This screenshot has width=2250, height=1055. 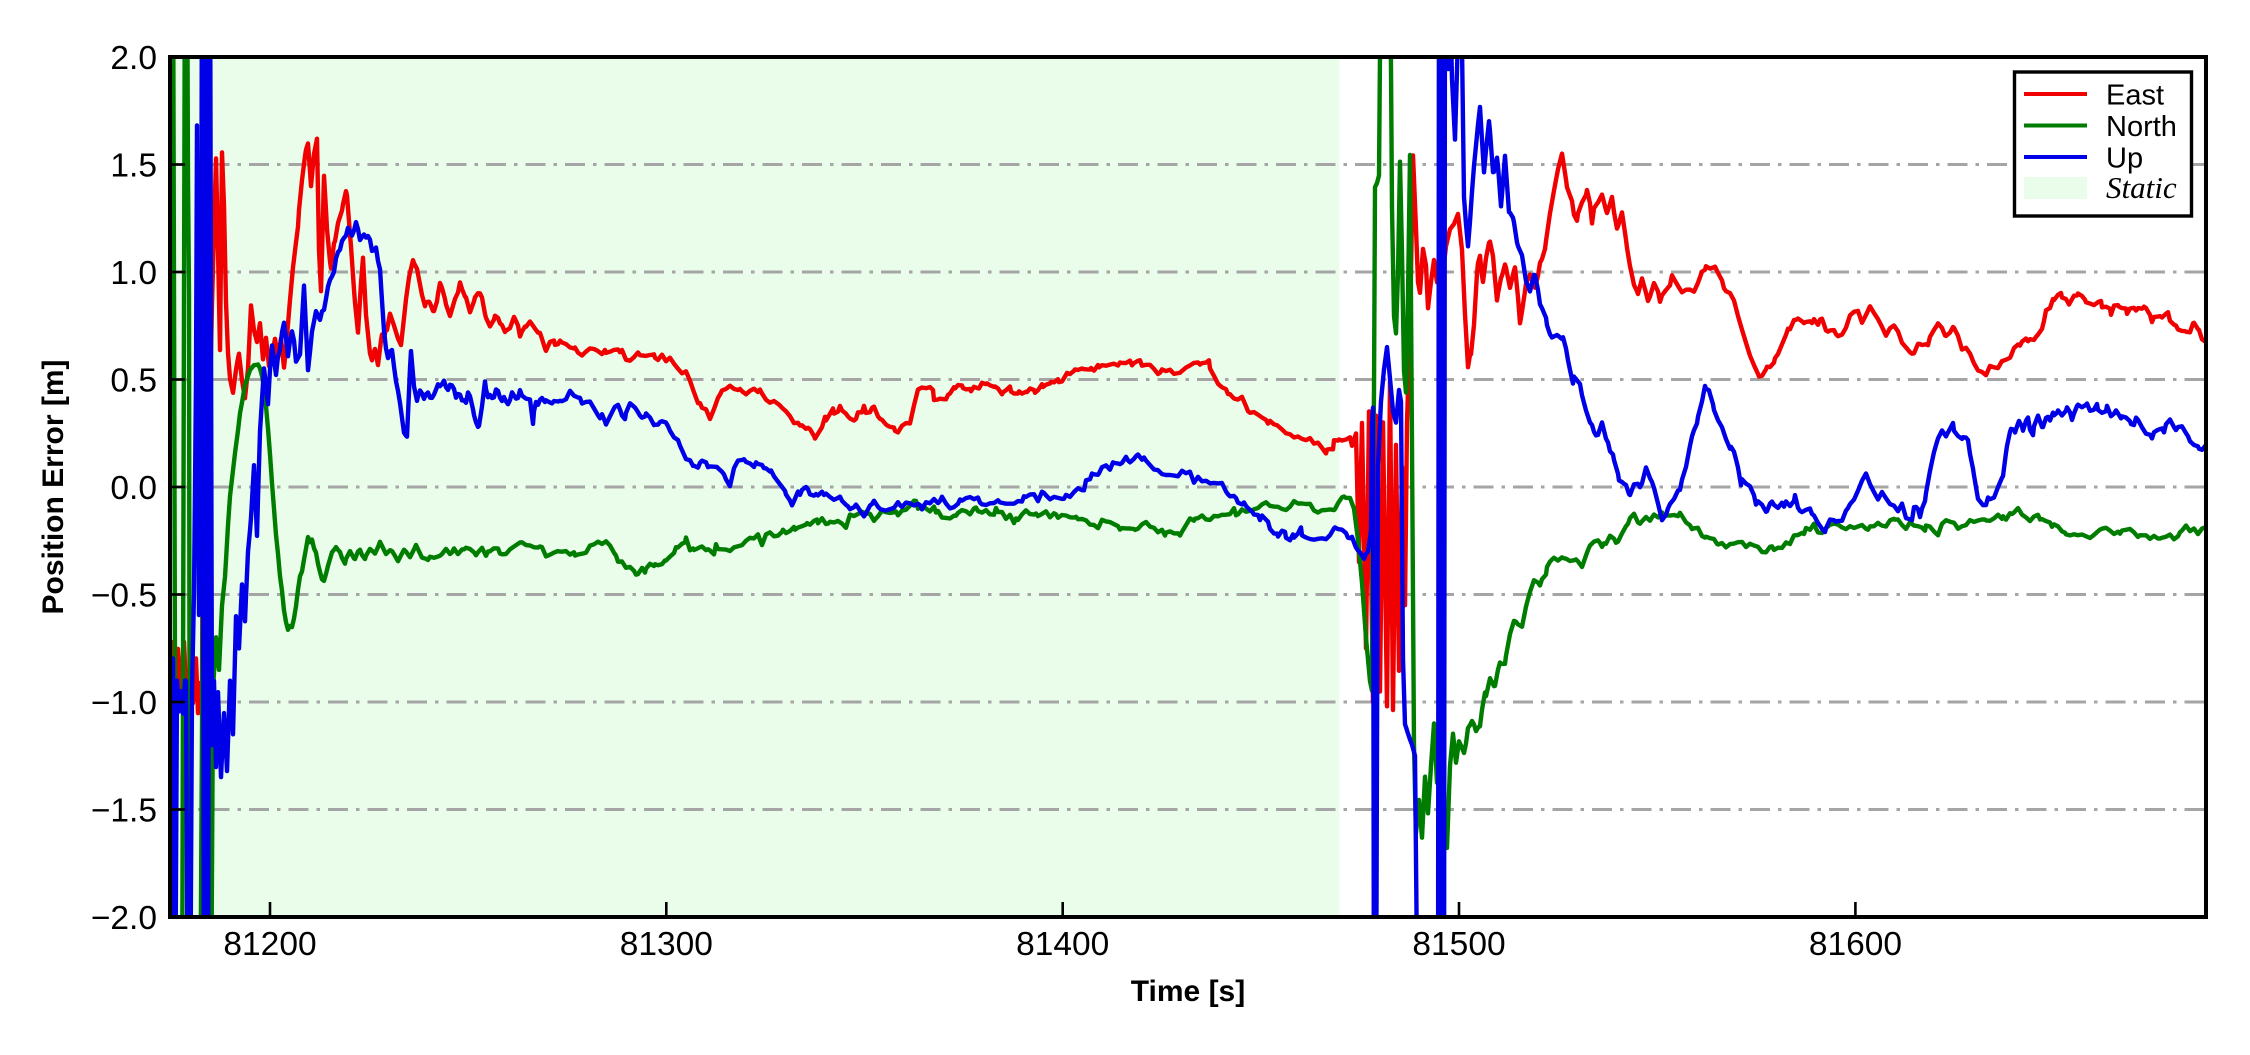 I want to click on svg-text: 81300, so click(x=666, y=944).